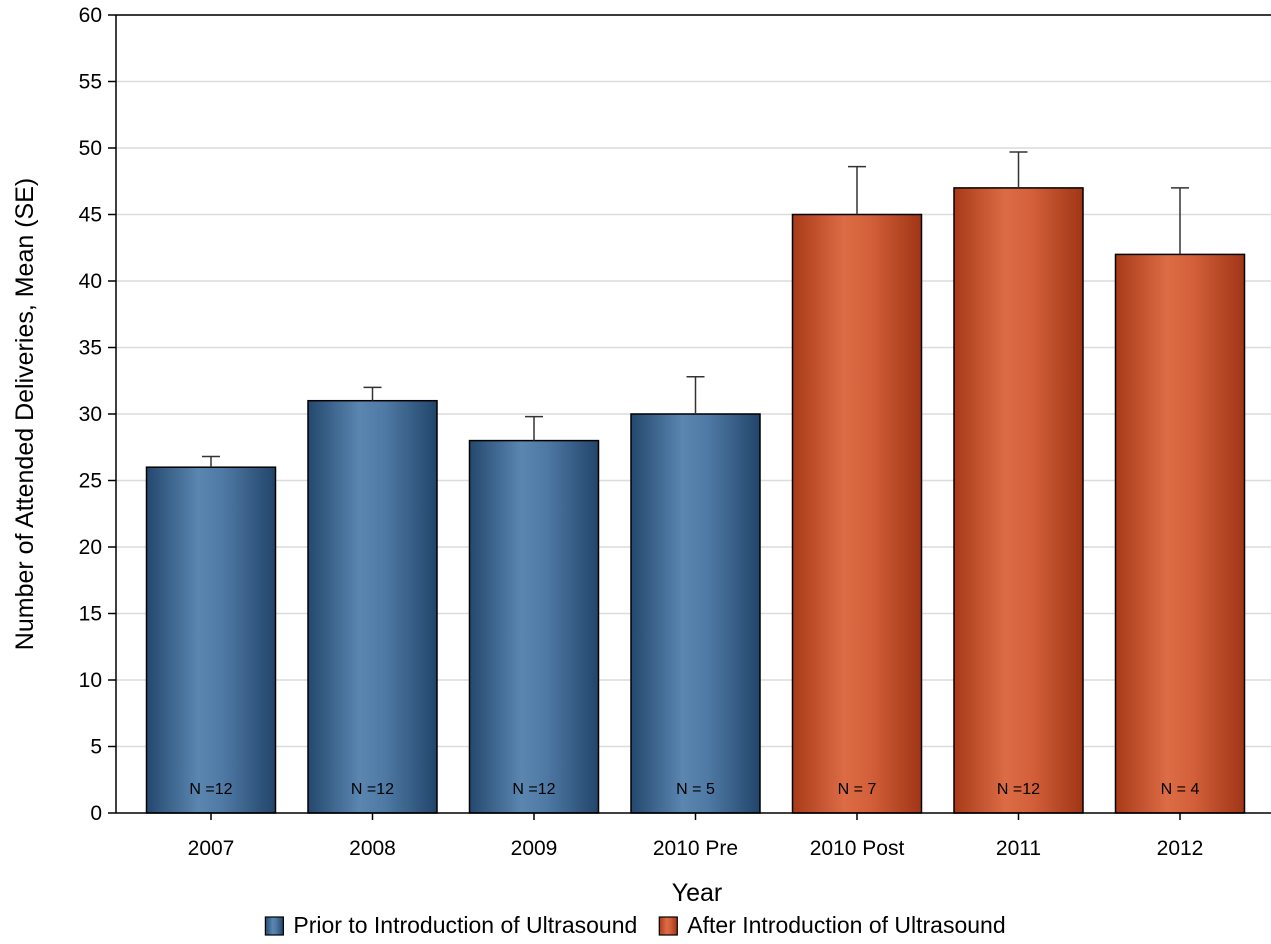 The height and width of the screenshot is (944, 1271). I want to click on legend-label: After Introduction of Ultrasound, so click(846, 925).